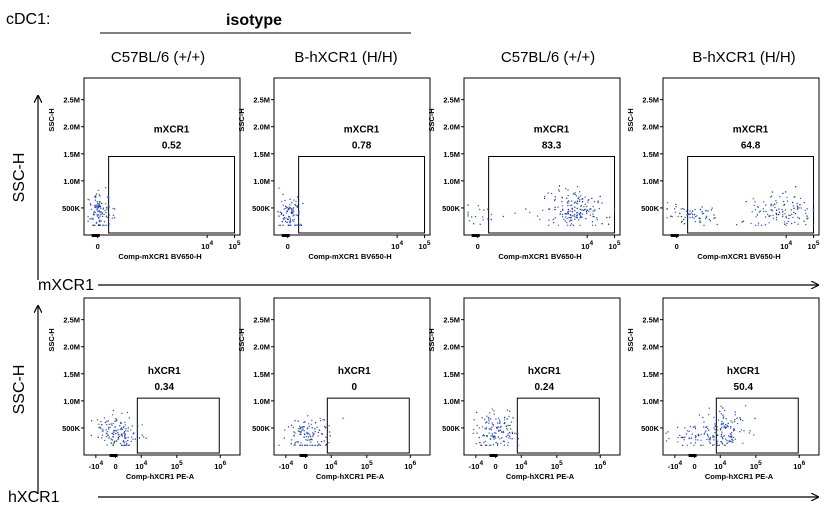 The image size is (829, 512). Describe the element at coordinates (740, 206) in the screenshot. I see `event-dots` at that location.